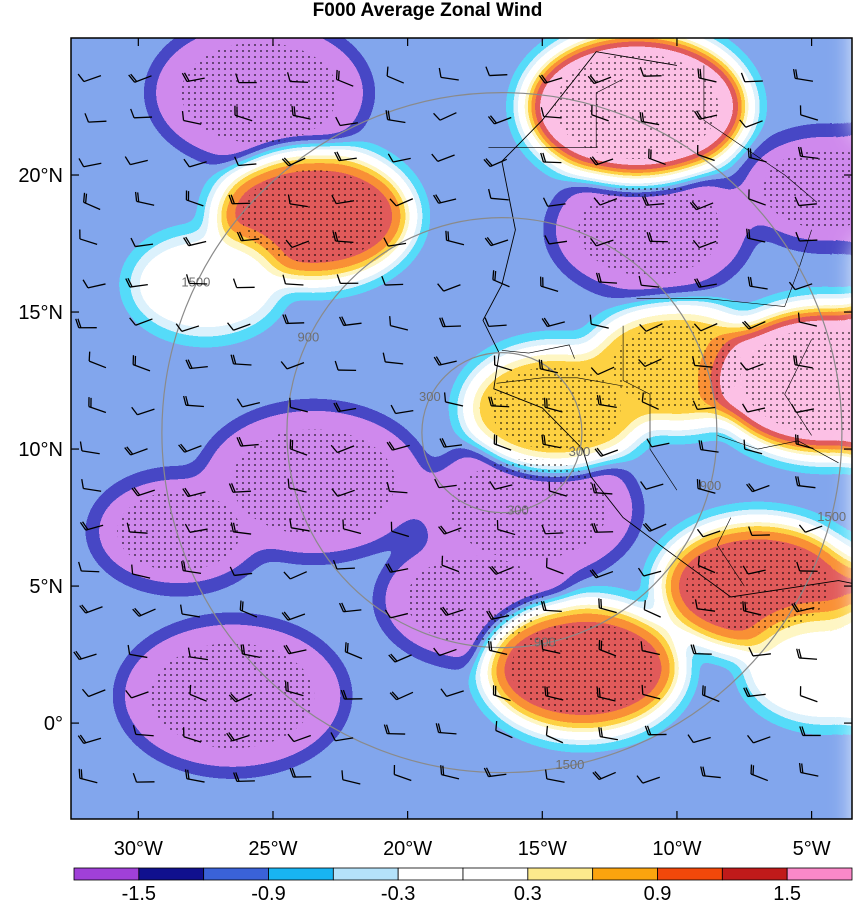 This screenshot has height=900, width=855. I want to click on lat-tick-label: 0°, so click(53, 724).